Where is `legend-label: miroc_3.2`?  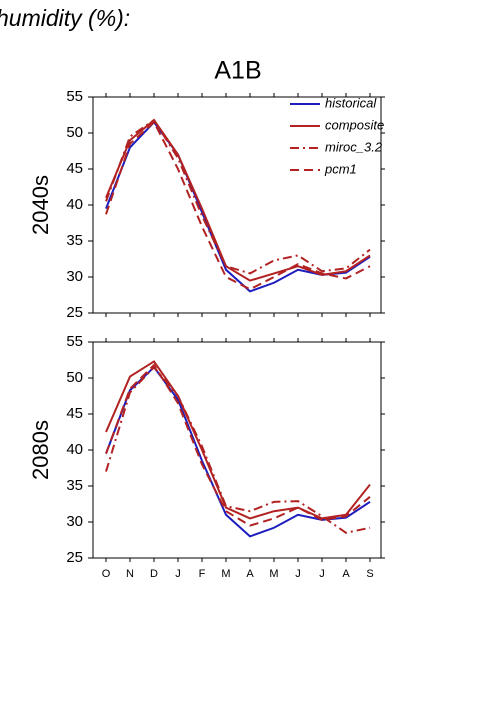
legend-label: miroc_3.2 is located at coordinates (354, 146).